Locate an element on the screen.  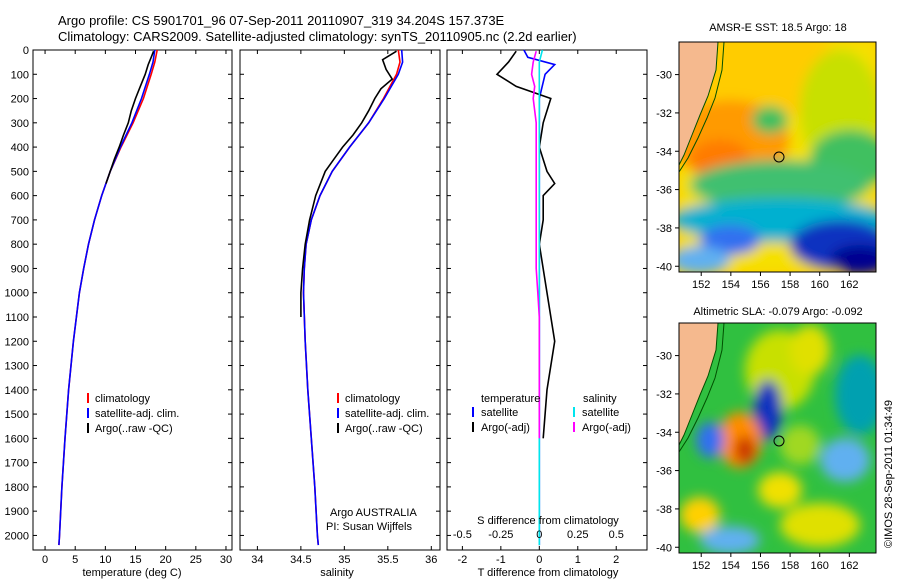
sst-isobath is located at coordinates (702, 107).